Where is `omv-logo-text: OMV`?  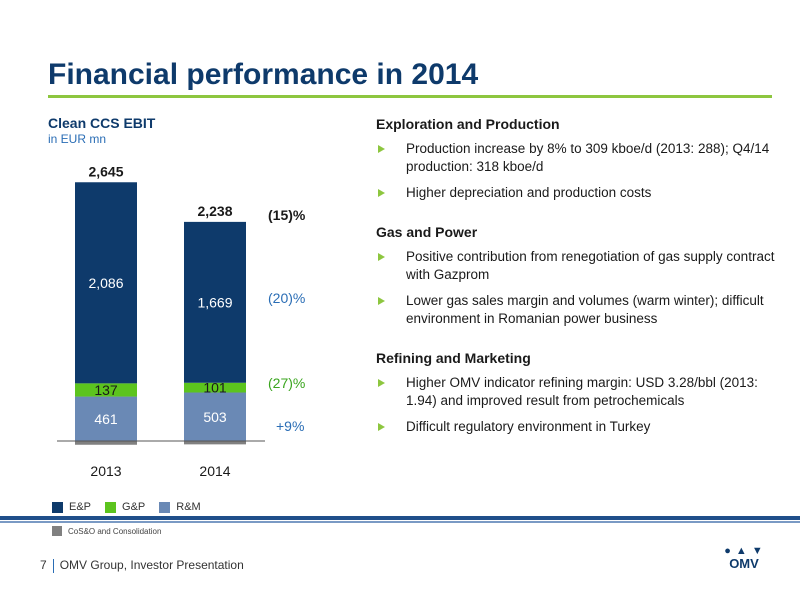 omv-logo-text: OMV is located at coordinates (744, 563).